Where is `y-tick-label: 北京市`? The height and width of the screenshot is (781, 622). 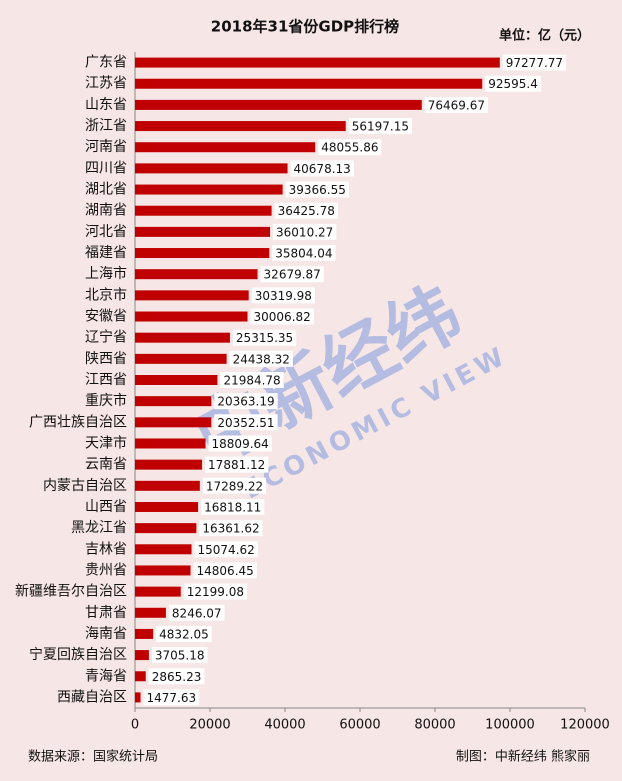 y-tick-label: 北京市 is located at coordinates (106, 294).